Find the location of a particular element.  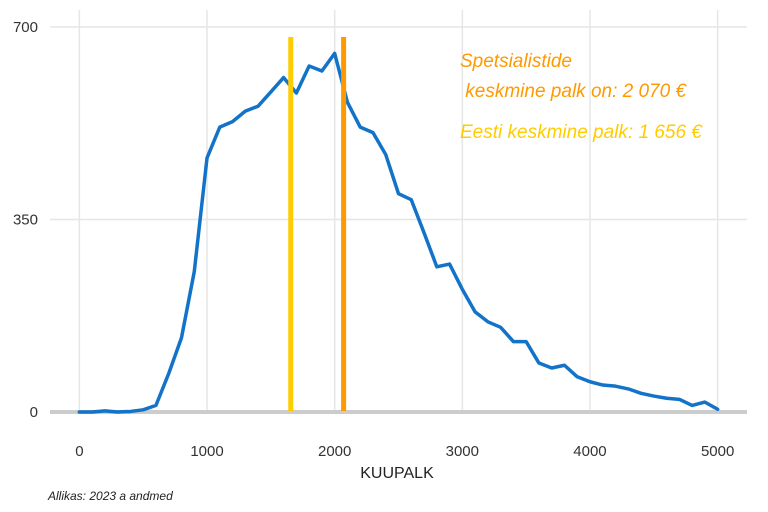

specialist-salary-annotation-line1: Spetsialistide is located at coordinates (516, 61).